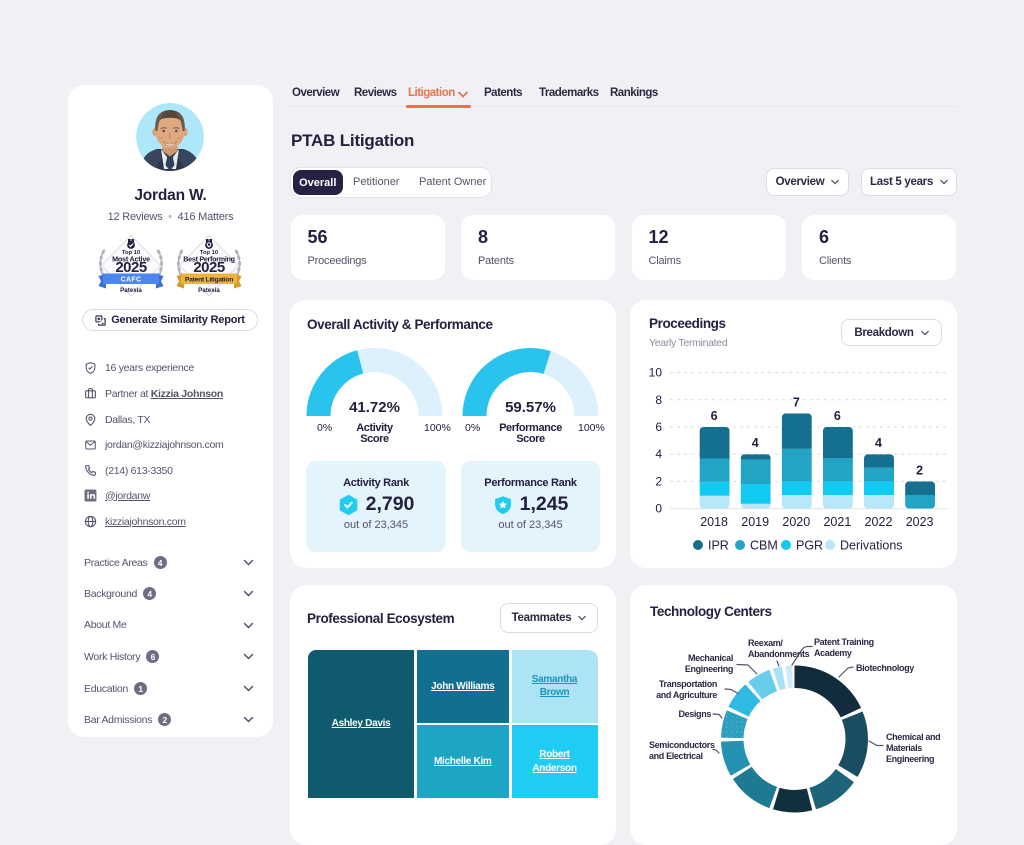  What do you see at coordinates (131, 279) in the screenshot?
I see `svg-text: CAFC` at bounding box center [131, 279].